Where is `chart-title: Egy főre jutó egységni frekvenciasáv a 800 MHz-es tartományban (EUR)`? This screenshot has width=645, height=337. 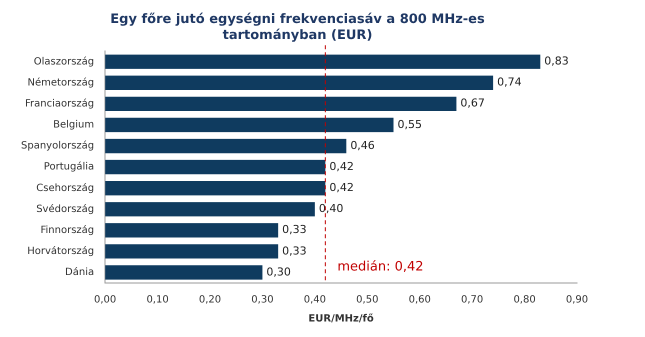 chart-title: Egy főre jutó egységni frekvenciasáv a 800 MHz-es tartományban (EUR) is located at coordinates (297, 27).